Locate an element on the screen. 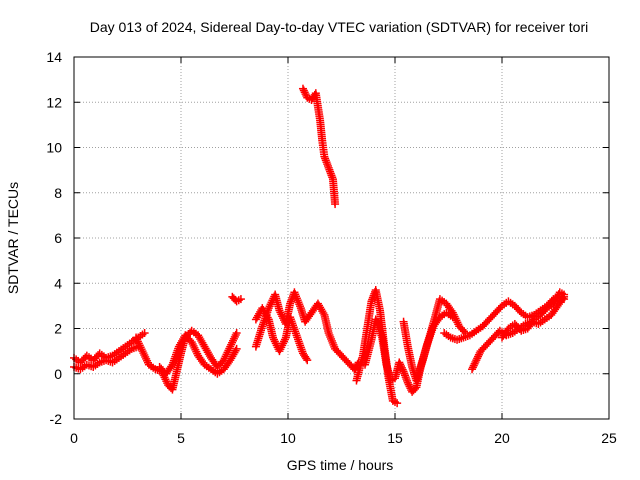 Image resolution: width=640 pixels, height=480 pixels. x-tick-label: 5 is located at coordinates (181, 438).